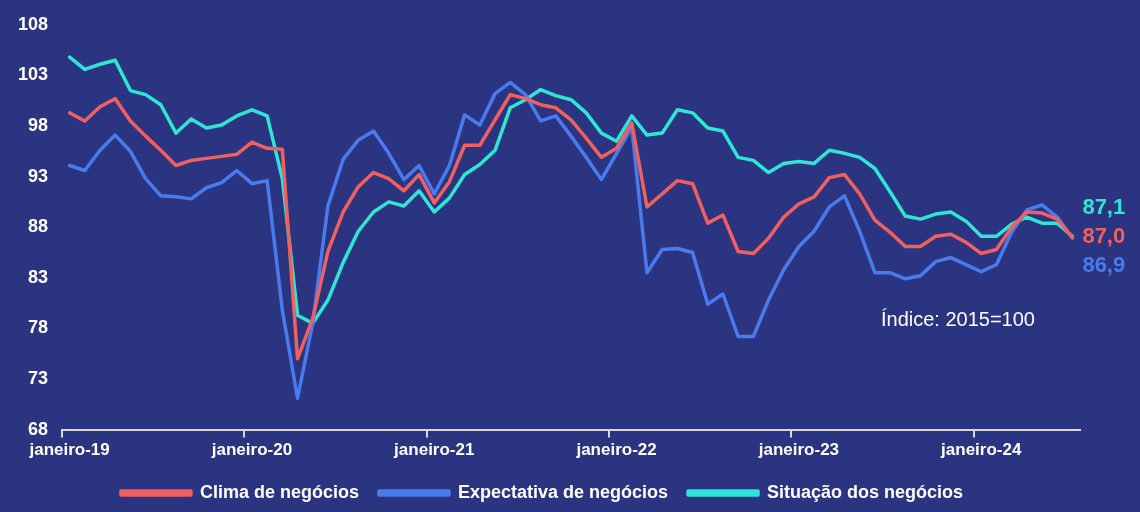  Describe the element at coordinates (798, 450) in the screenshot. I see `x-tick-label: janeiro-23` at that location.